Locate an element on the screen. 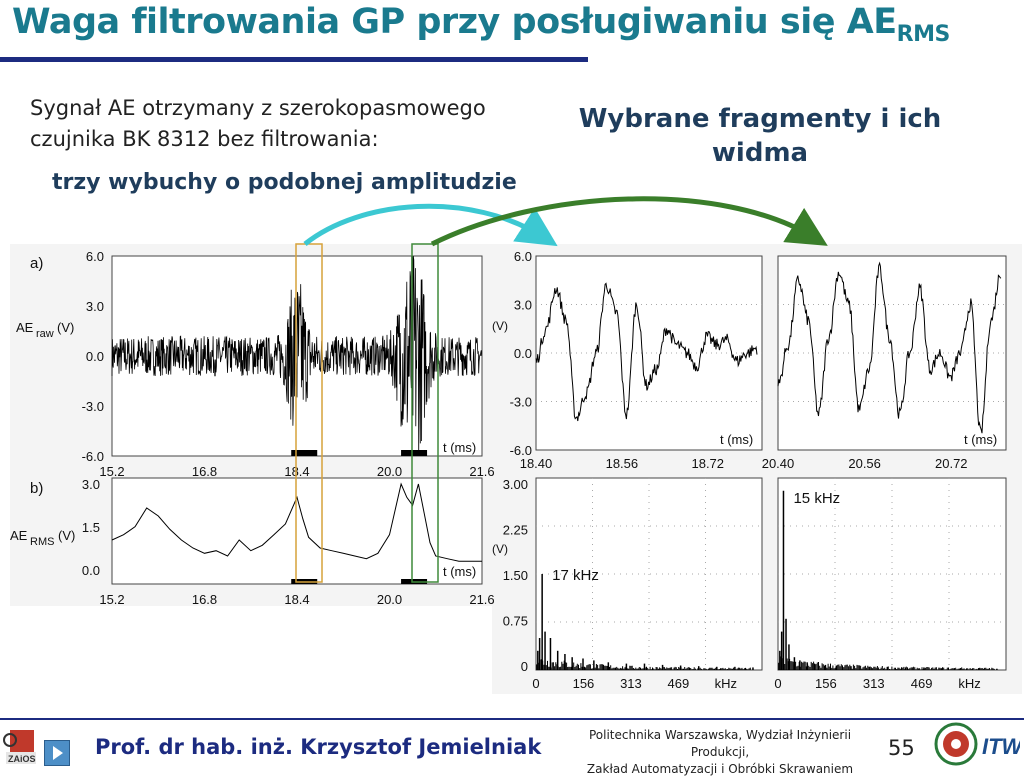 The height and width of the screenshot is (778, 1024). xtick-label-b: 20.0 is located at coordinates (389, 599).